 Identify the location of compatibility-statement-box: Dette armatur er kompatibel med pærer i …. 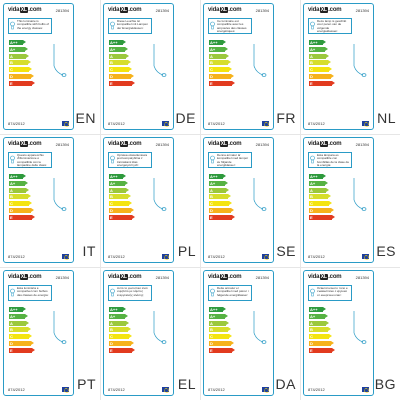
(230, 293).